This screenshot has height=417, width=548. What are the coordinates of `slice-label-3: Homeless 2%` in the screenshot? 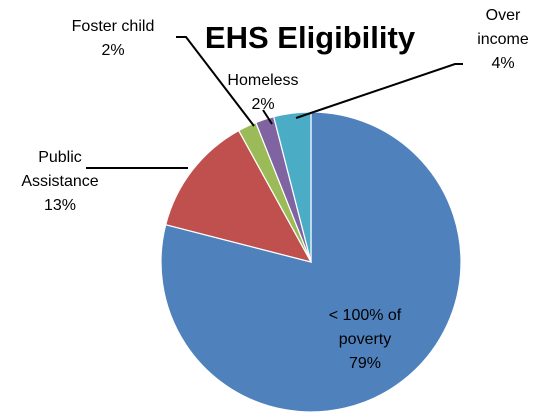 It's located at (262, 92).